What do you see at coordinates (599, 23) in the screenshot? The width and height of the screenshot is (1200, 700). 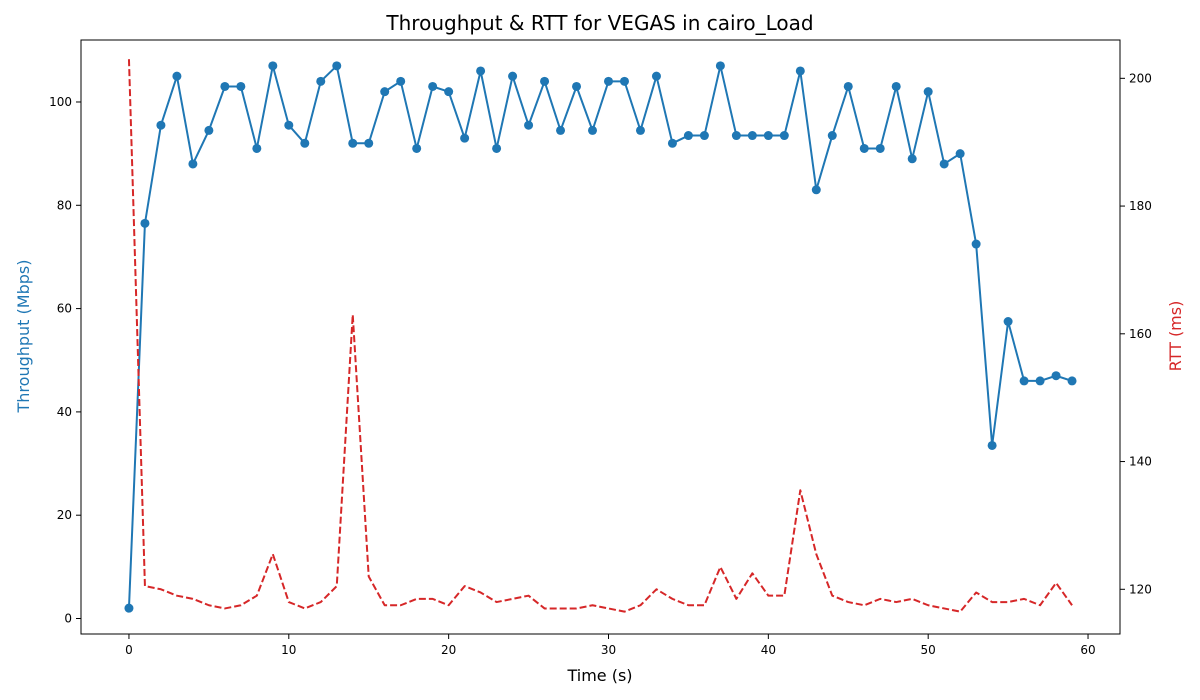 I see `chart-title: Throughput & RTT for VEGAS in cairo_Load` at bounding box center [599, 23].